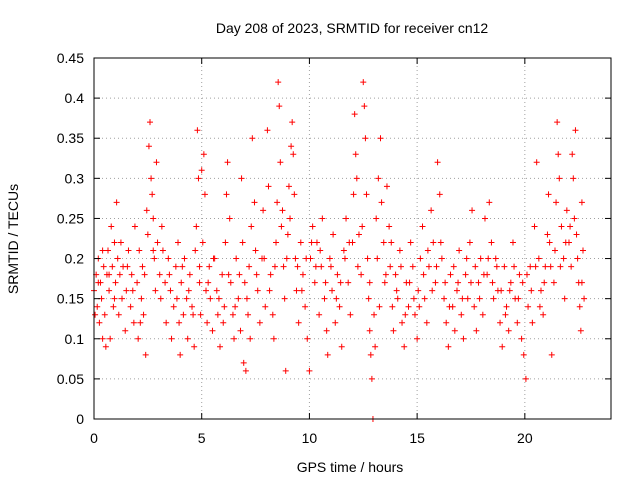 The image size is (640, 480). What do you see at coordinates (525, 438) in the screenshot?
I see `x-tick-label: 20` at bounding box center [525, 438].